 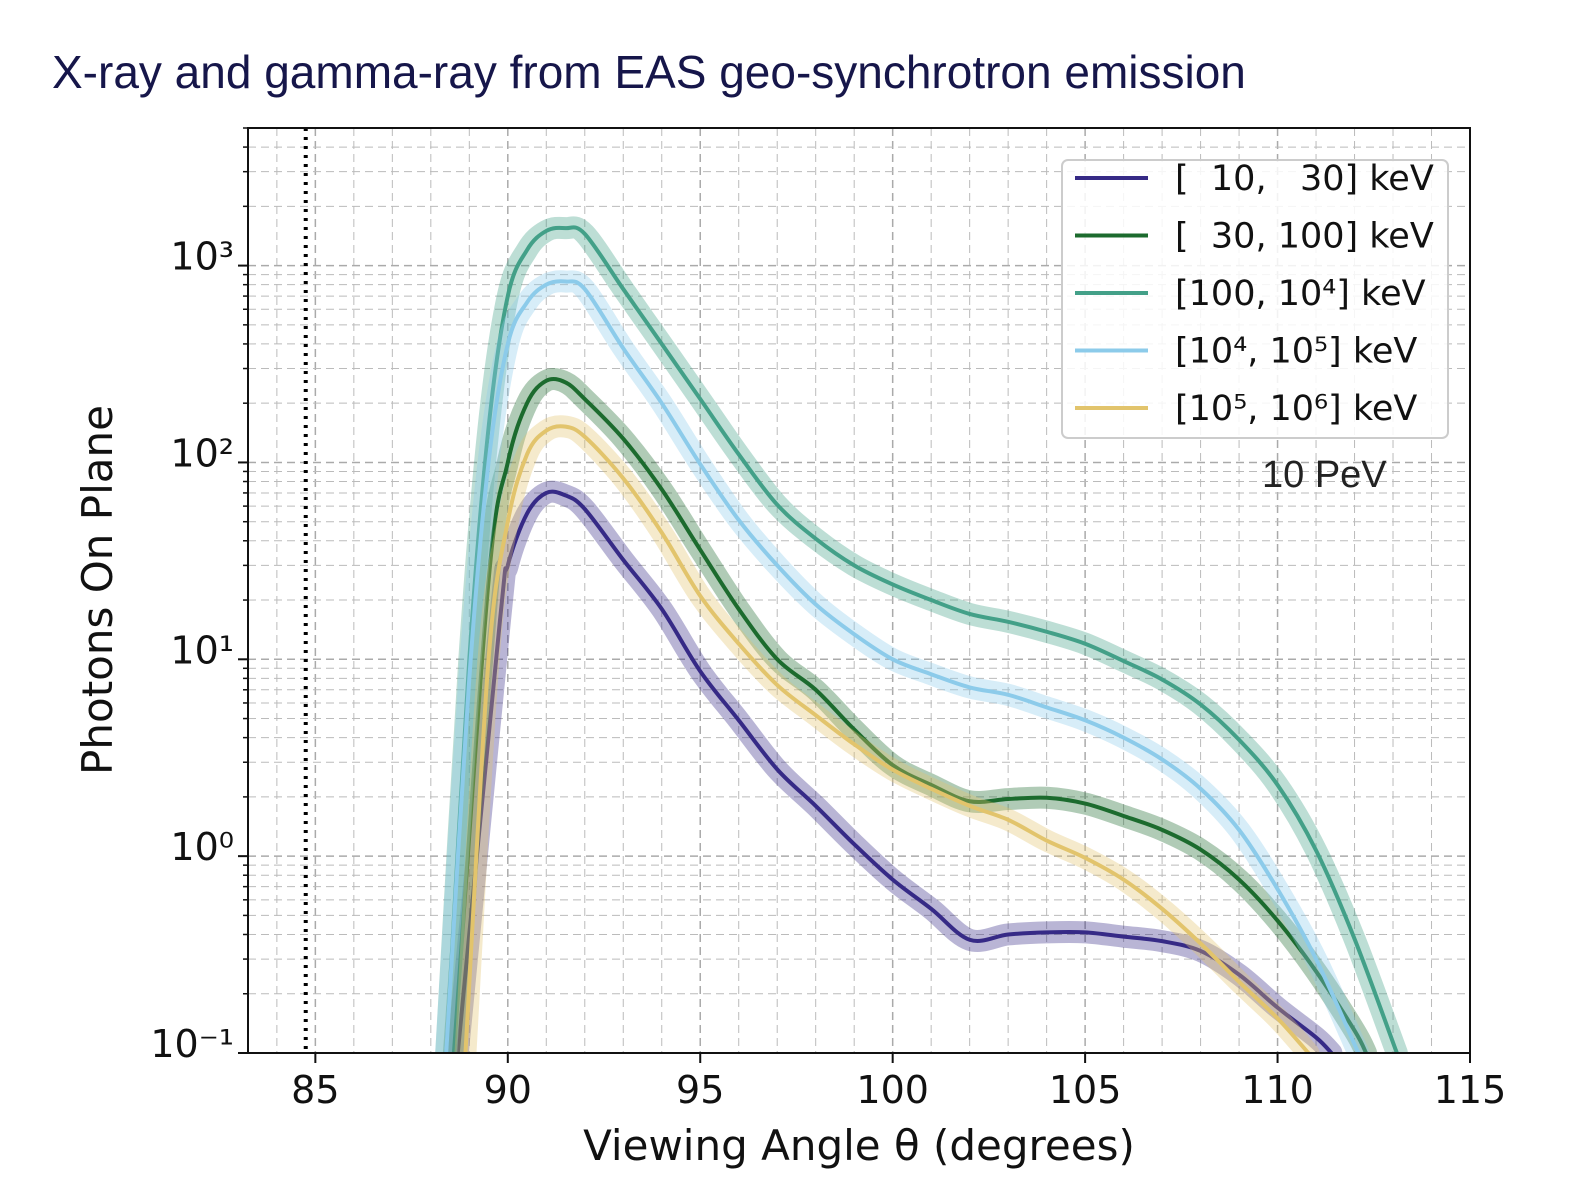 What do you see at coordinates (202, 257) in the screenshot?
I see `y-tick-label: 10³` at bounding box center [202, 257].